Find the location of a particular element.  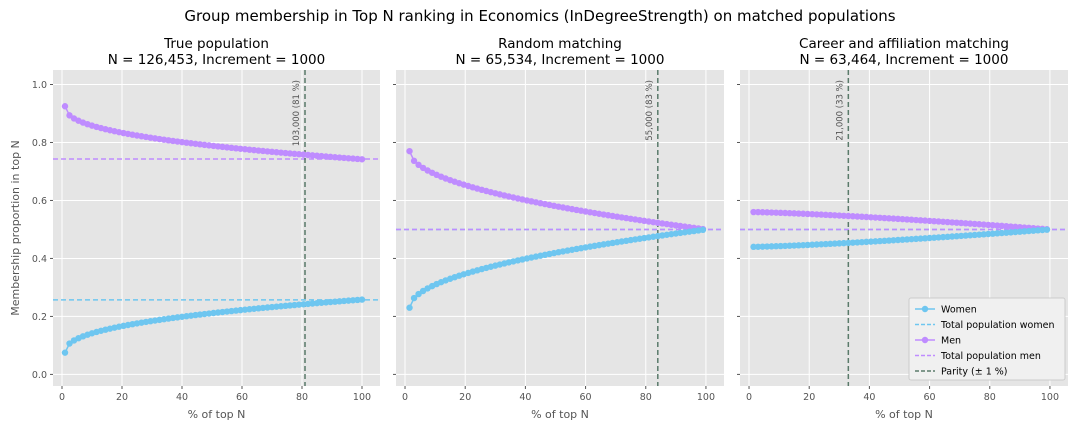

legend-label: Women is located at coordinates (959, 310).